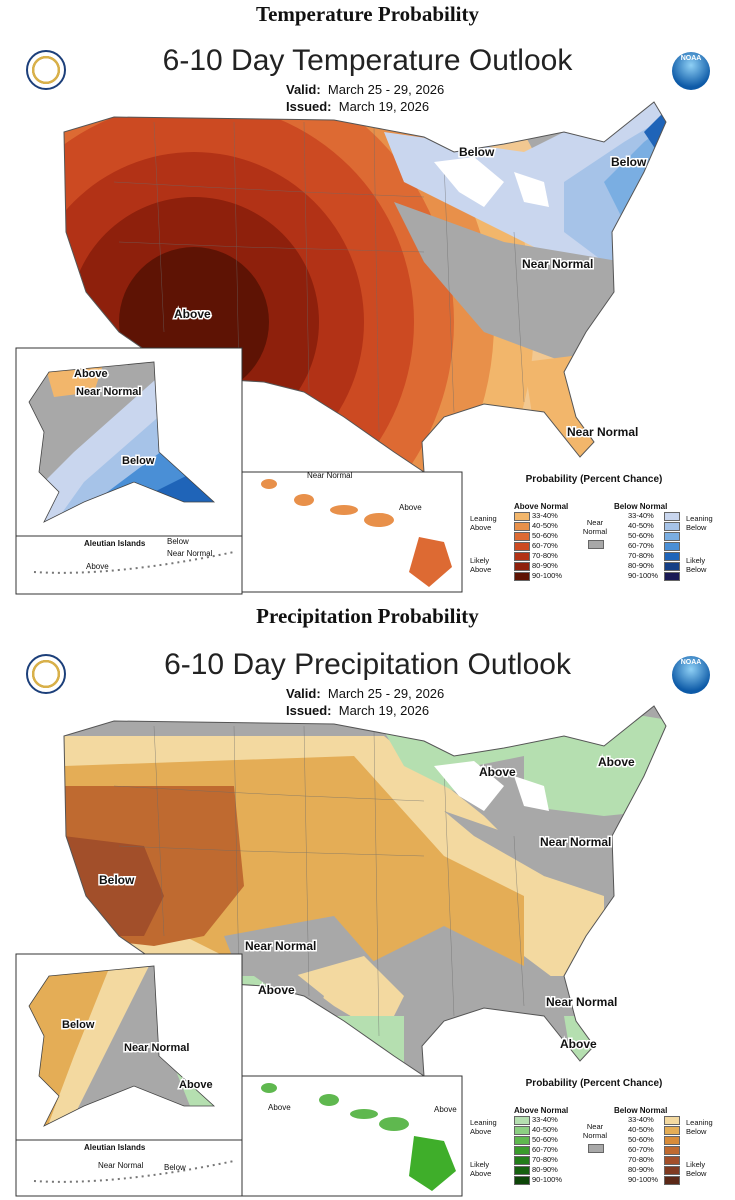  I want to click on hi-temp-label-near-normal: Near Normal, so click(330, 475).